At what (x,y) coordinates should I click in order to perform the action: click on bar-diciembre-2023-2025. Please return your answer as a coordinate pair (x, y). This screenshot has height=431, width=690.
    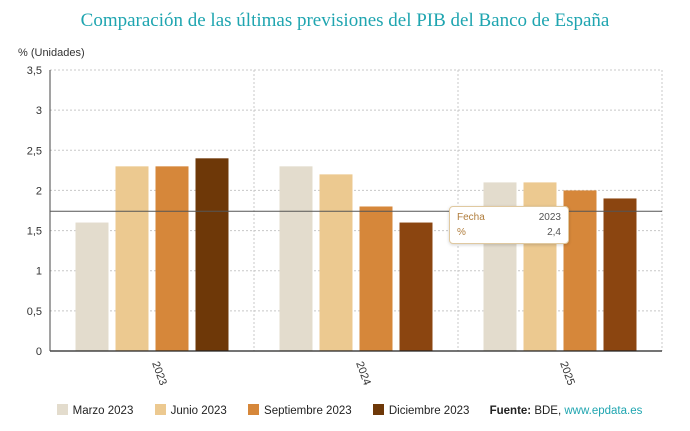
    Looking at the image, I should click on (620, 274).